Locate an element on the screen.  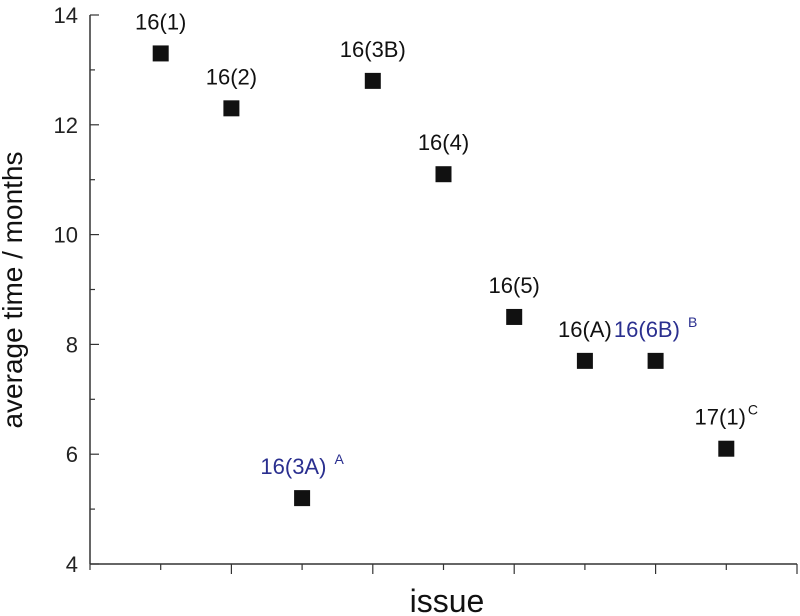
x-axis-title: issue is located at coordinates (447, 599).